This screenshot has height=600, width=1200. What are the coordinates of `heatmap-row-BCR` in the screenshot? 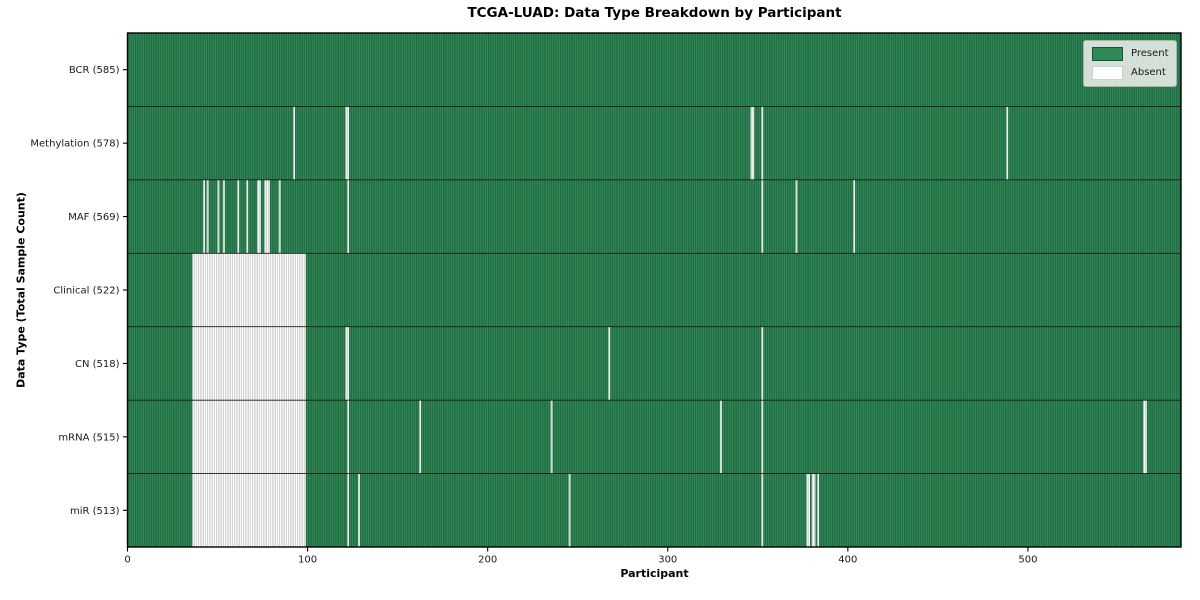 It's located at (654, 70).